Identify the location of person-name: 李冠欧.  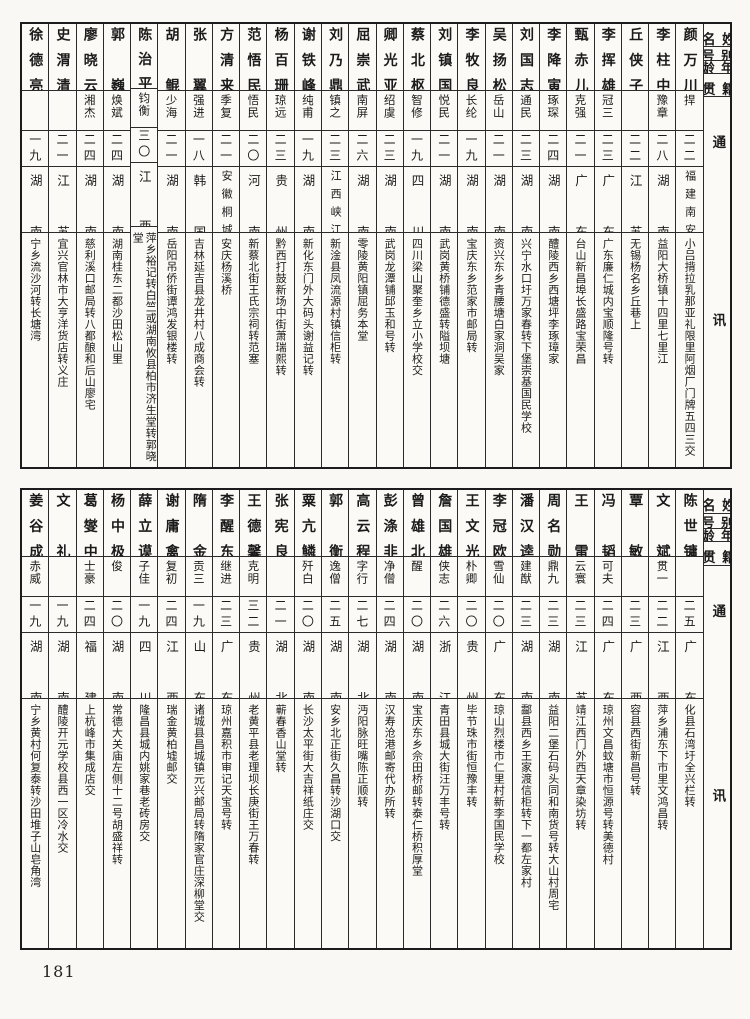
(498, 524).